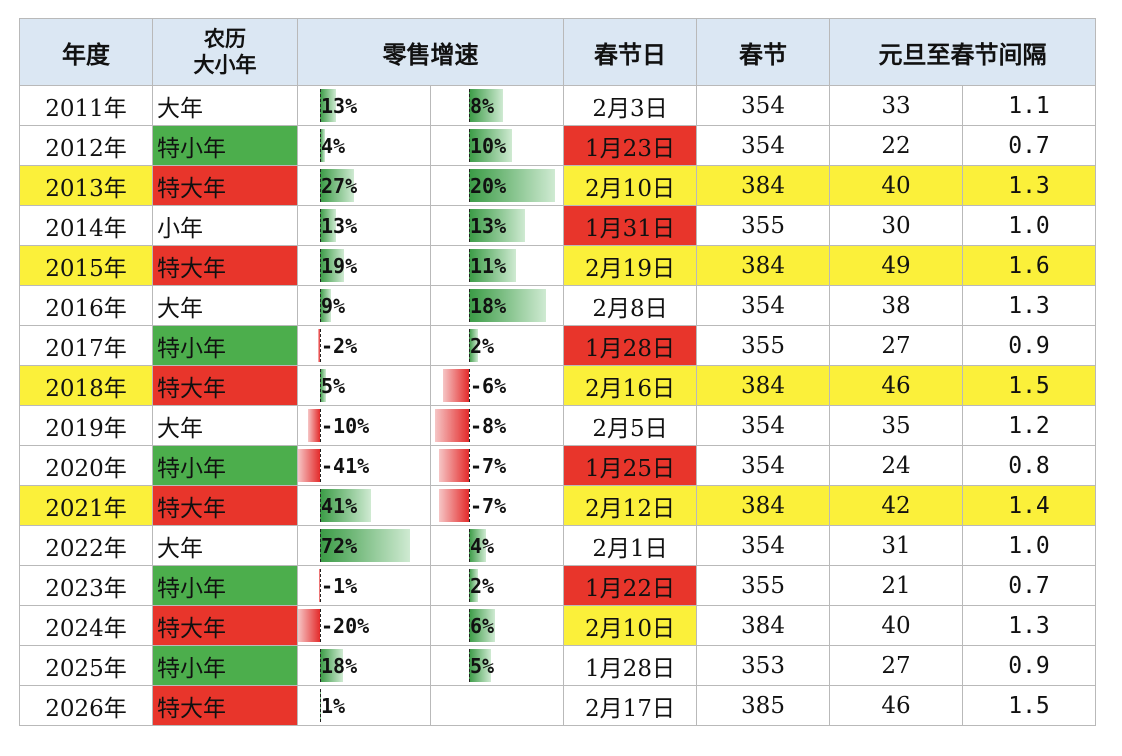  What do you see at coordinates (225, 39) in the screenshot?
I see `header-lunar-line1: 农历` at bounding box center [225, 39].